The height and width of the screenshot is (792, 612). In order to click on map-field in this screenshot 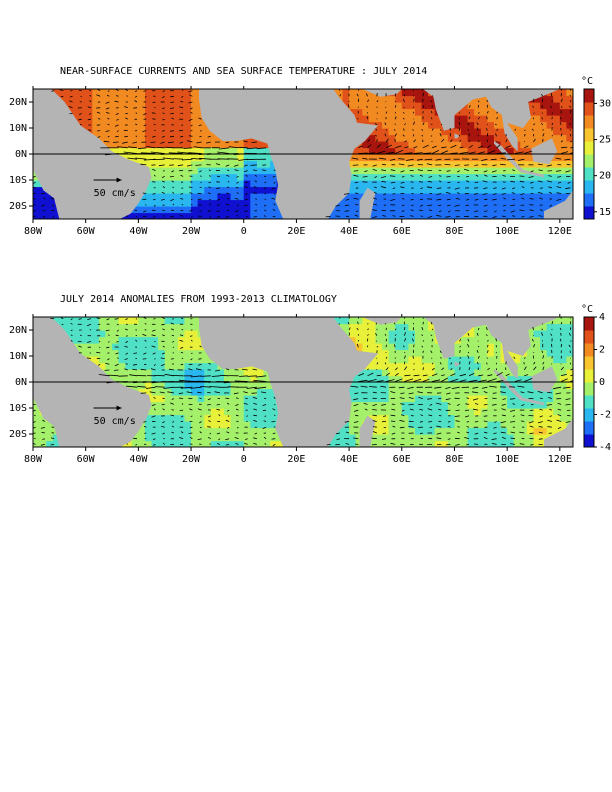, I will do `click(303, 382)`.